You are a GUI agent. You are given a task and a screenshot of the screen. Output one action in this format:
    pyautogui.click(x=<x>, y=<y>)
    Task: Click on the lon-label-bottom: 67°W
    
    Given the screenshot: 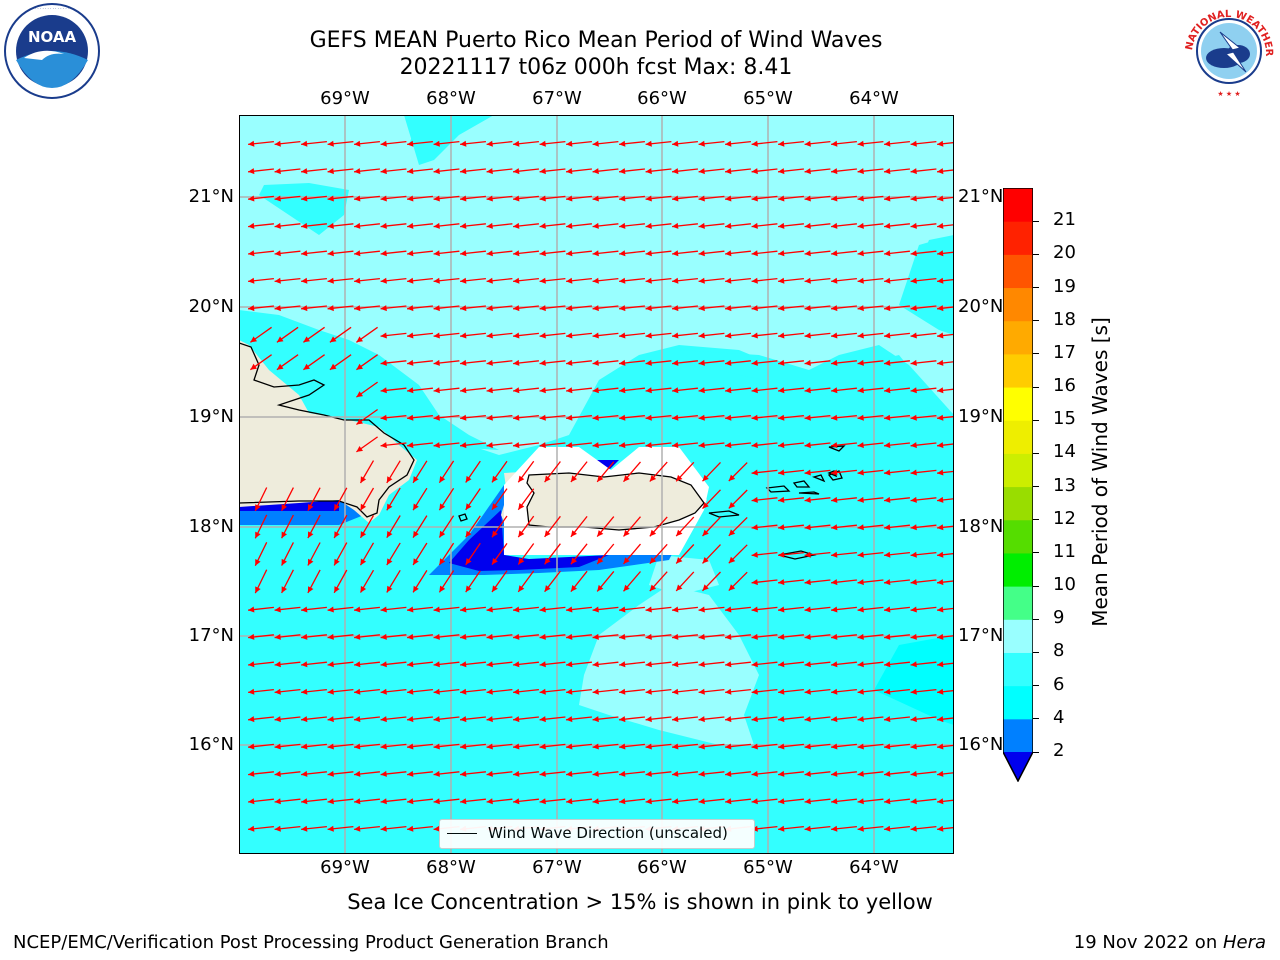 What is the action you would take?
    pyautogui.click(x=557, y=867)
    